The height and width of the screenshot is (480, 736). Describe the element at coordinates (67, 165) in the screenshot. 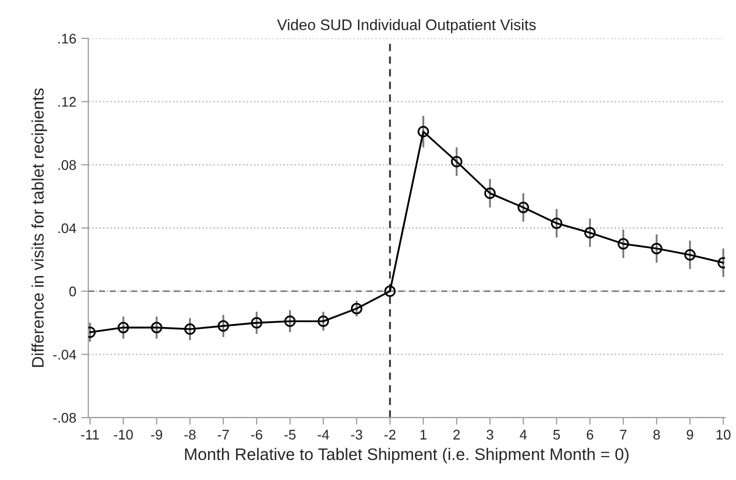

I see `y-tick-label: .08` at that location.